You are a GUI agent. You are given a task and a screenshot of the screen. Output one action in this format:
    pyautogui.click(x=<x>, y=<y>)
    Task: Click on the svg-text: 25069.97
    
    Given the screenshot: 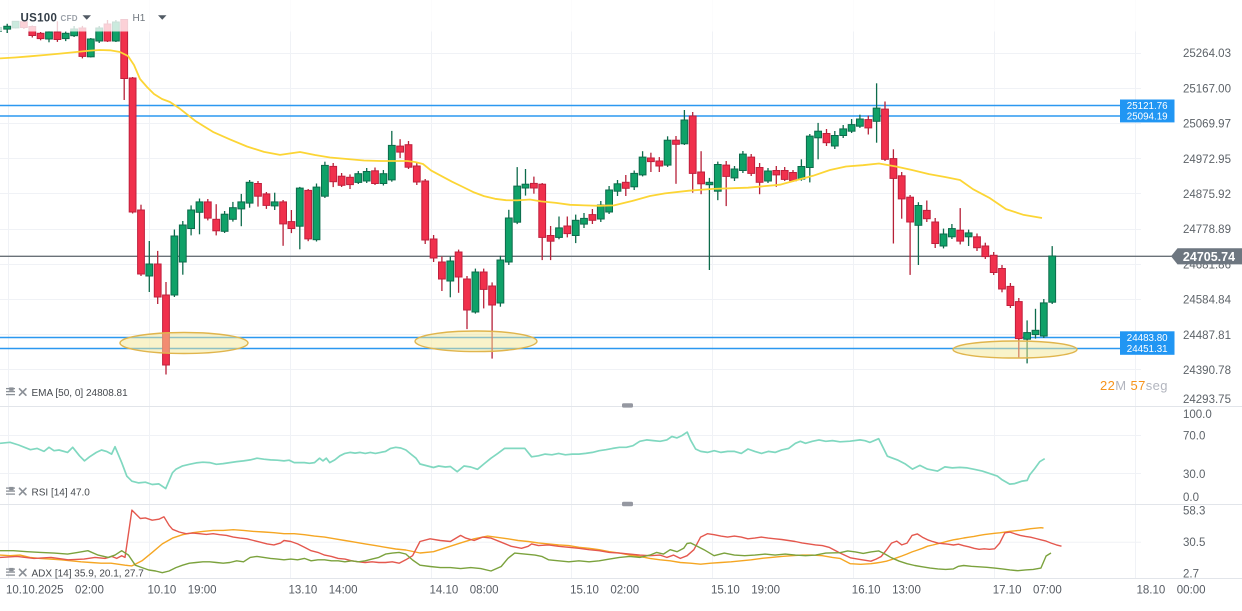 What is the action you would take?
    pyautogui.click(x=1207, y=125)
    